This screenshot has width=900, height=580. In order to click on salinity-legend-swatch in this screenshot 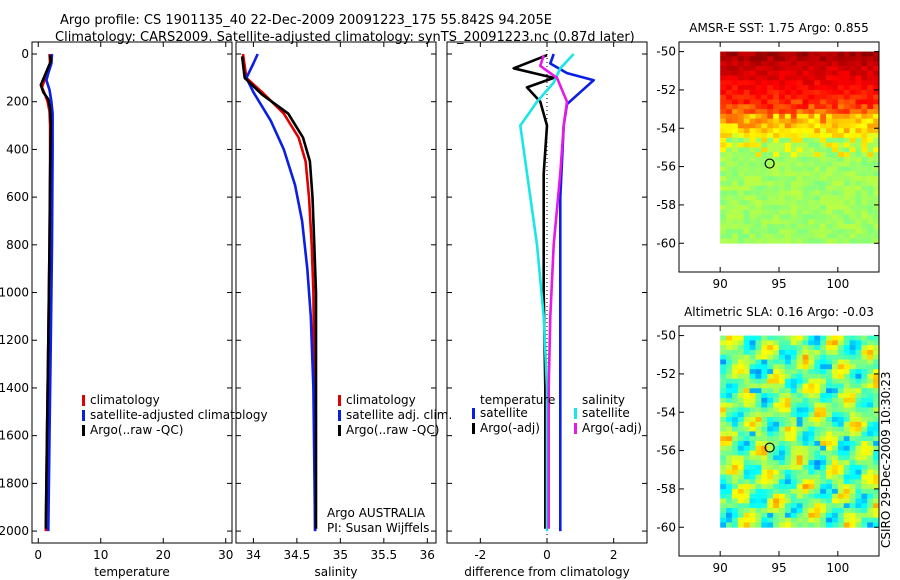, I will do `click(339, 400)`.